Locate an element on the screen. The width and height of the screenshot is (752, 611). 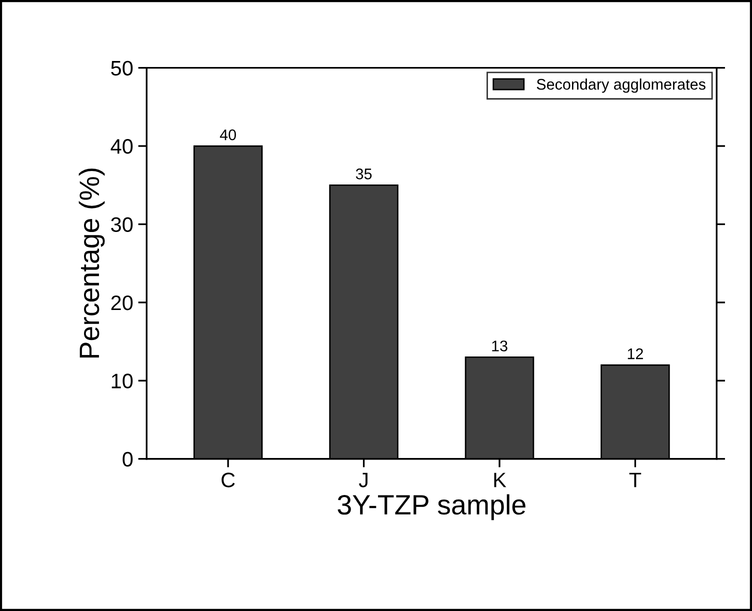
y-axis-title: Percentage (%) is located at coordinates (91, 263).